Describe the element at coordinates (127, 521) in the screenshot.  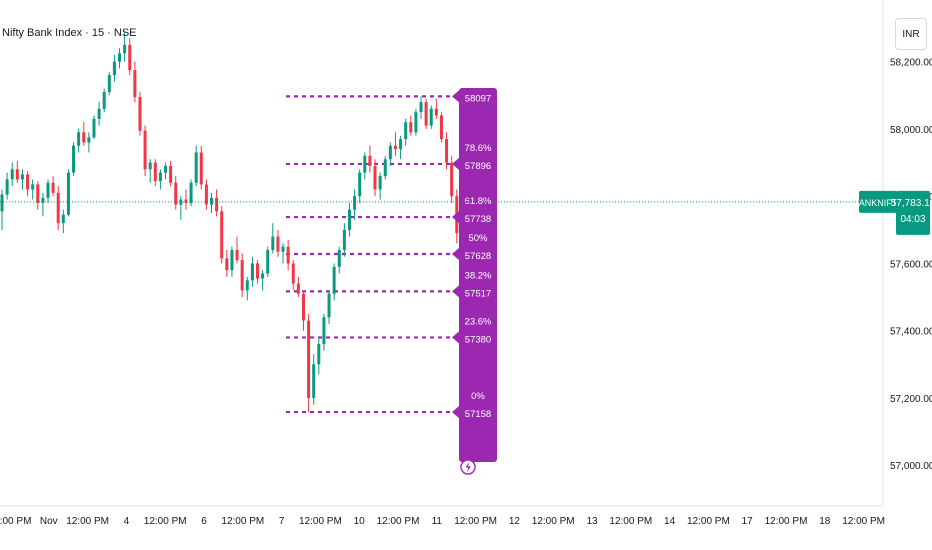
I see `x-tick-label: 4` at that location.